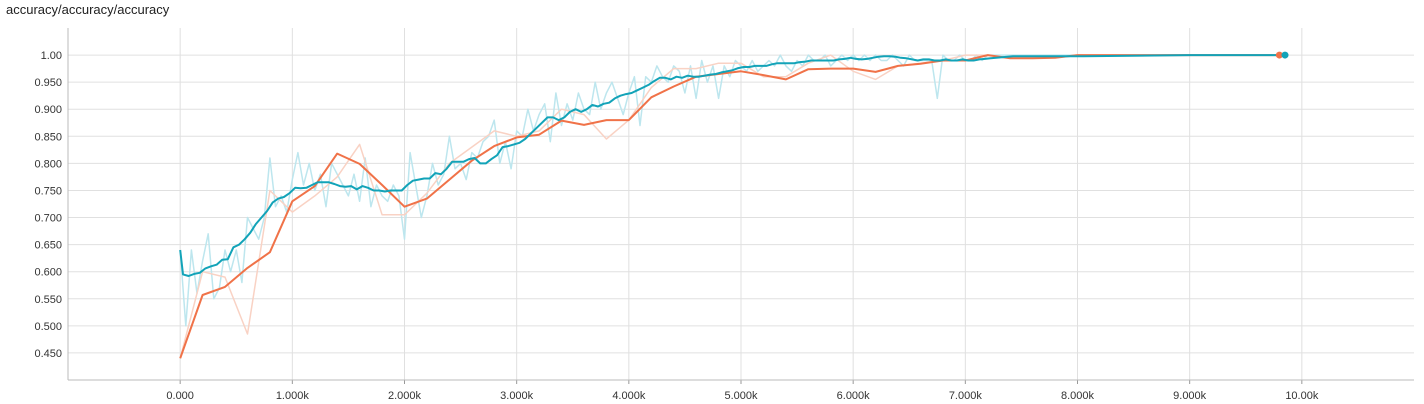 Image resolution: width=1424 pixels, height=404 pixels. What do you see at coordinates (1190, 396) in the screenshot?
I see `x-tick-label: 9.000k` at bounding box center [1190, 396].